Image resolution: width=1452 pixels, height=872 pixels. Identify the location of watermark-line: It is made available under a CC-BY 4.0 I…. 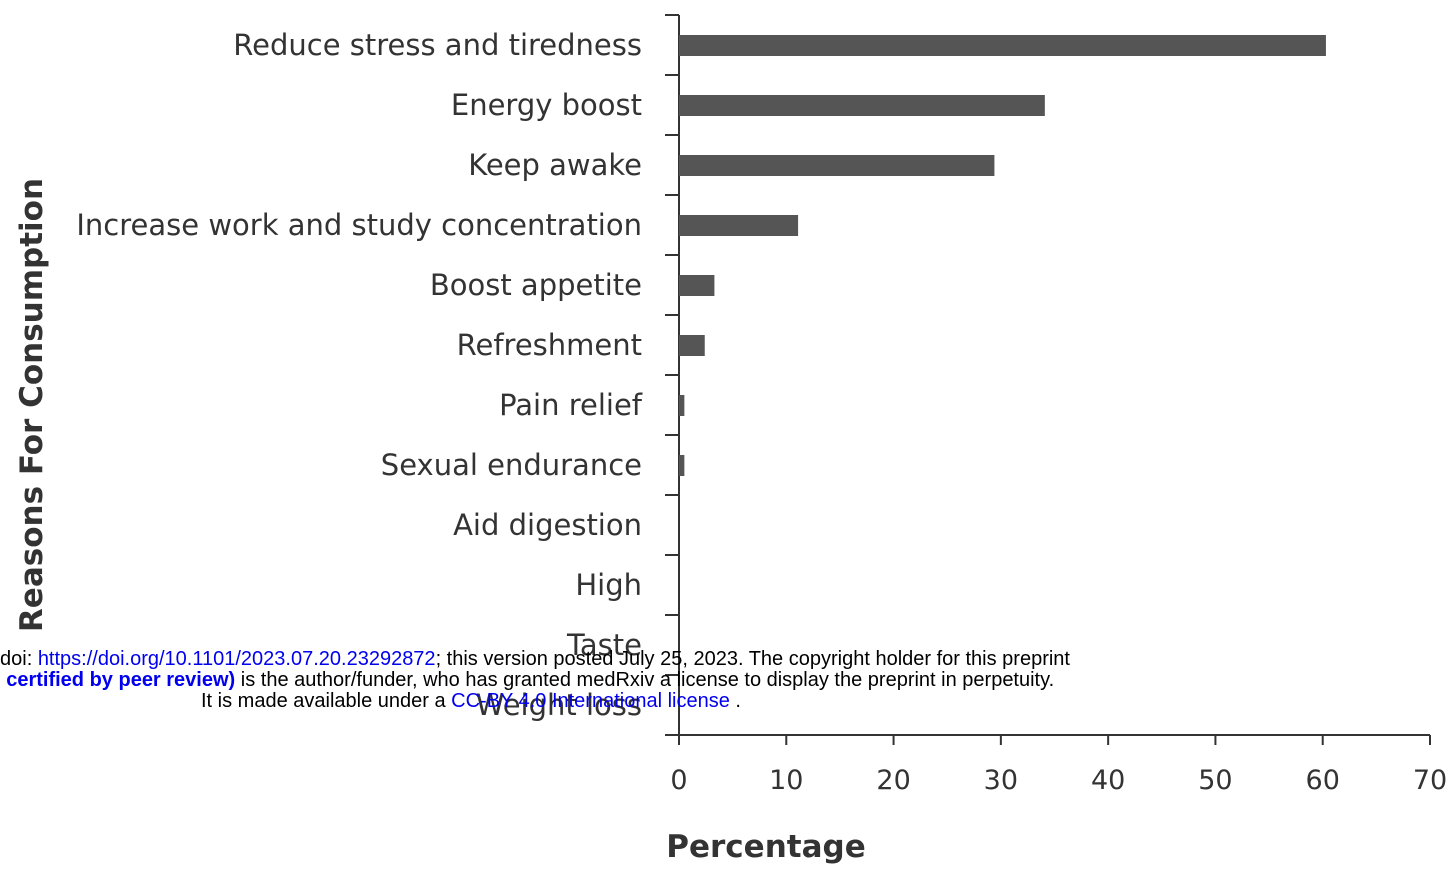
(471, 701).